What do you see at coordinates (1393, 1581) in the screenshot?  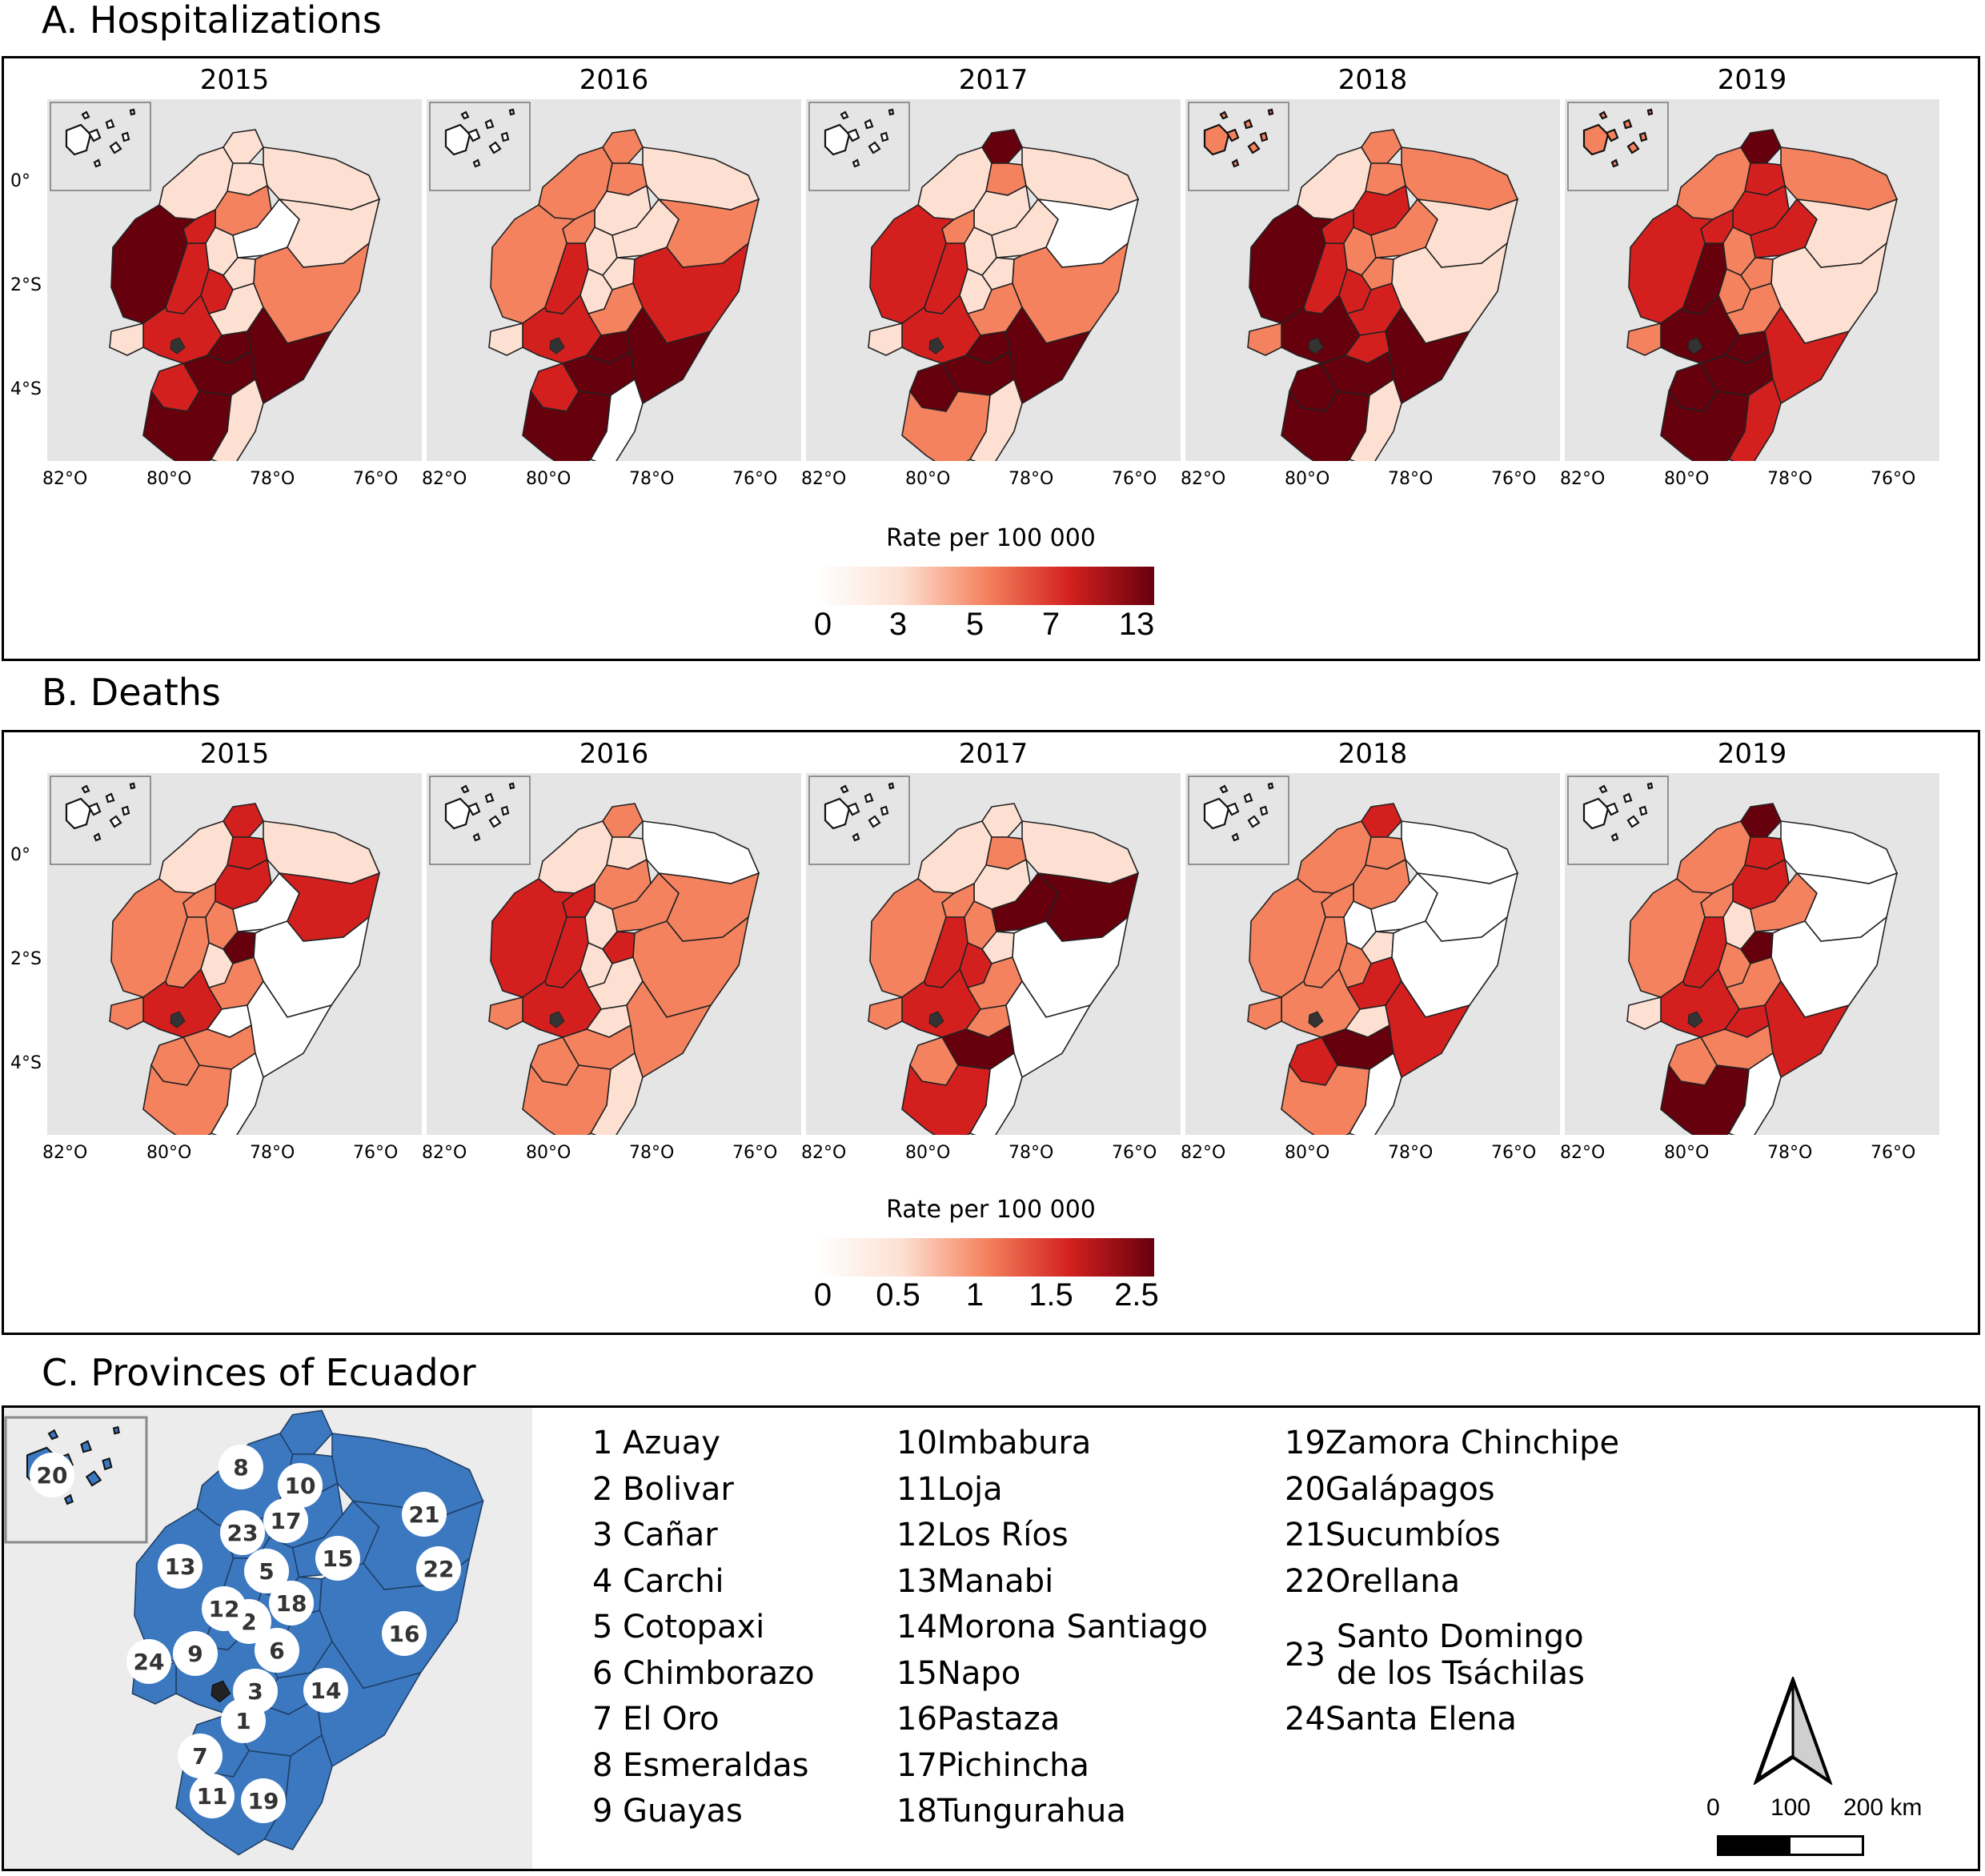 I see `province-list-name: Orellana` at bounding box center [1393, 1581].